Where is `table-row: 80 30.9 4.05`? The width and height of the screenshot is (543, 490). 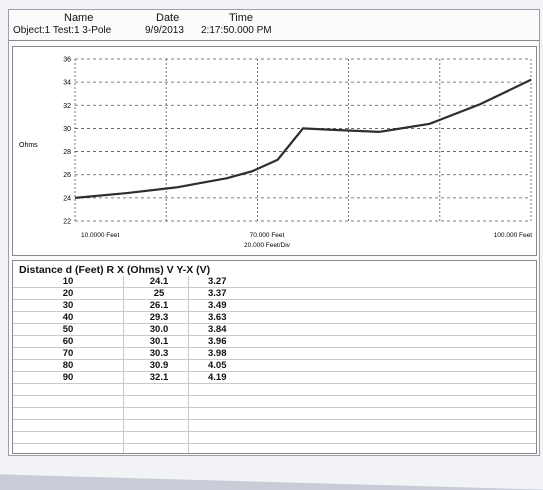 table-row: 80 30.9 4.05 is located at coordinates (274, 366).